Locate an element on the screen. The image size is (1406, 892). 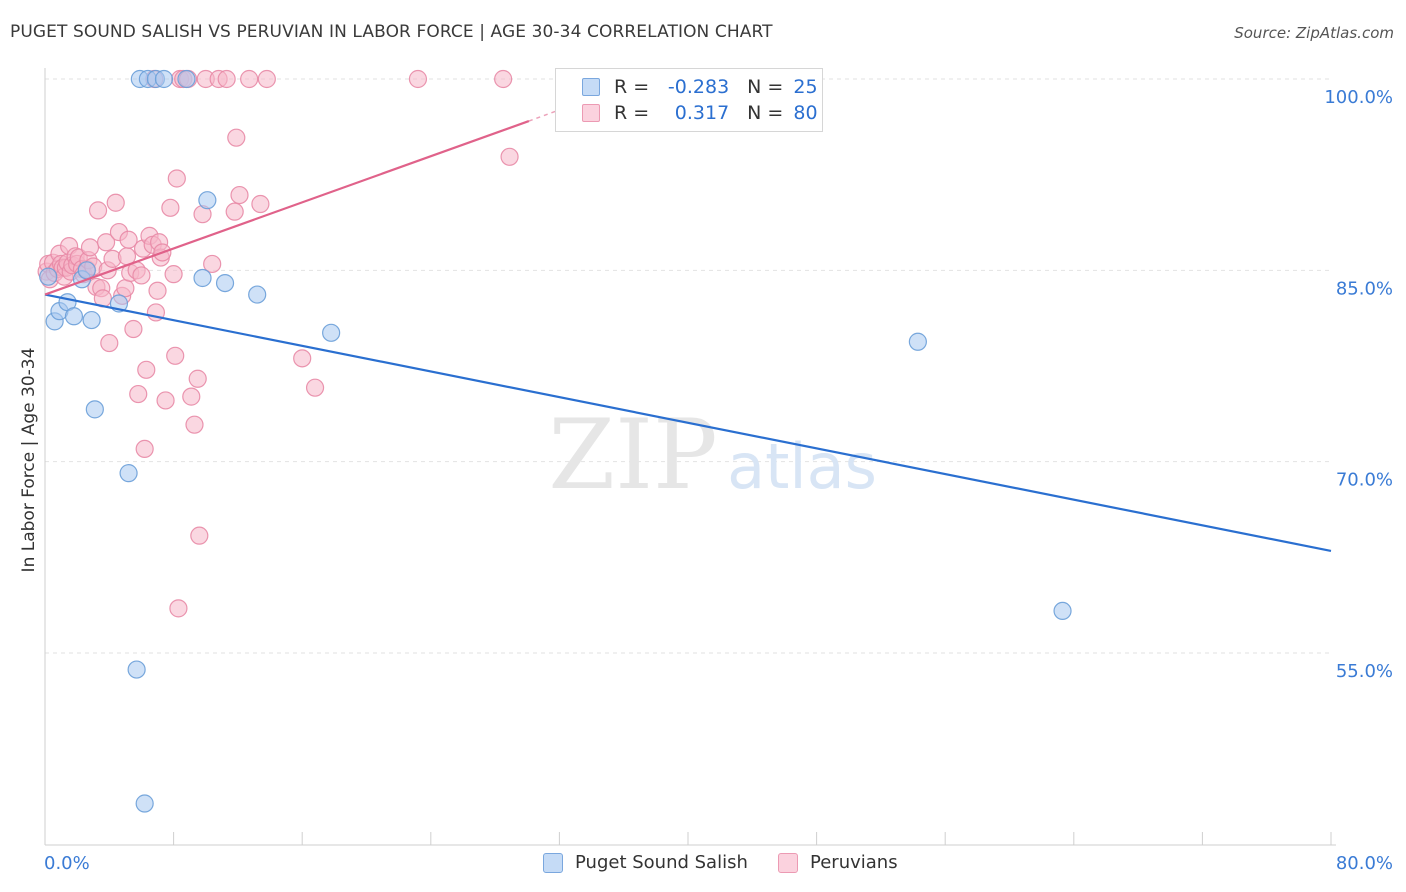
legend-n-value: 25 is located at coordinates (805, 87).